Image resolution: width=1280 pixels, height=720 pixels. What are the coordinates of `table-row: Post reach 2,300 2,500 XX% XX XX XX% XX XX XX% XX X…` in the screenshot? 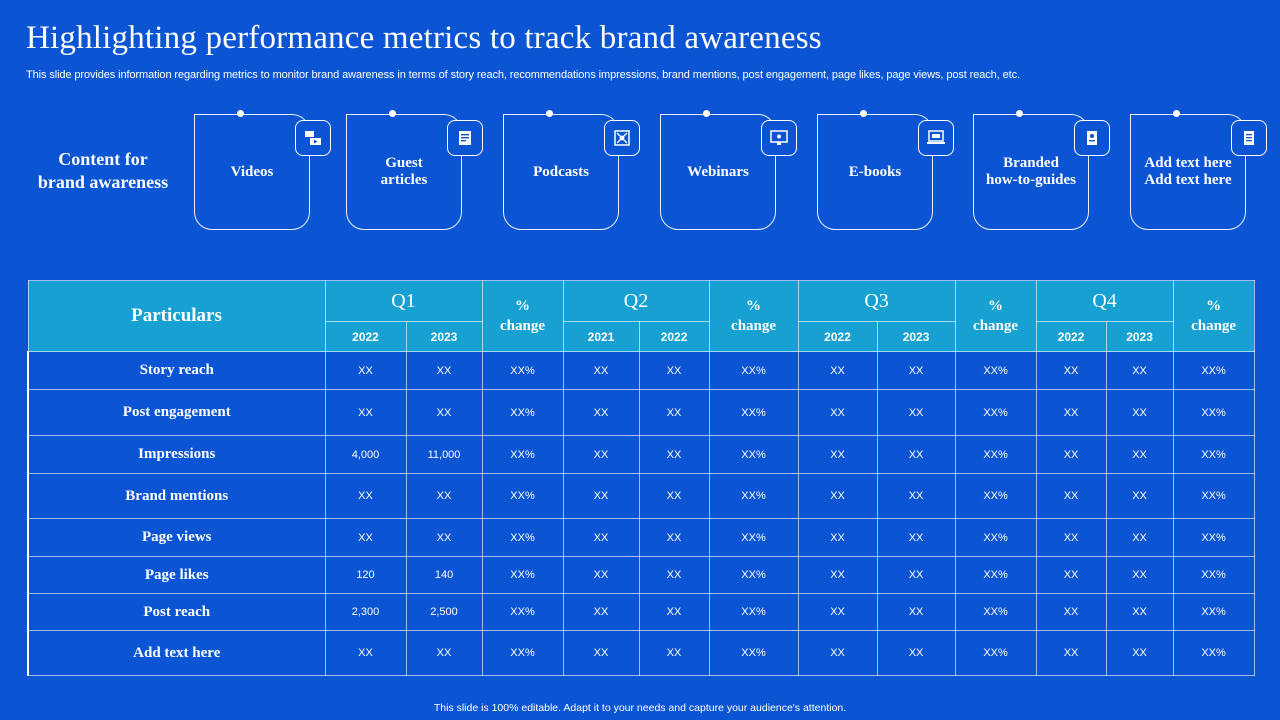 It's located at (641, 612).